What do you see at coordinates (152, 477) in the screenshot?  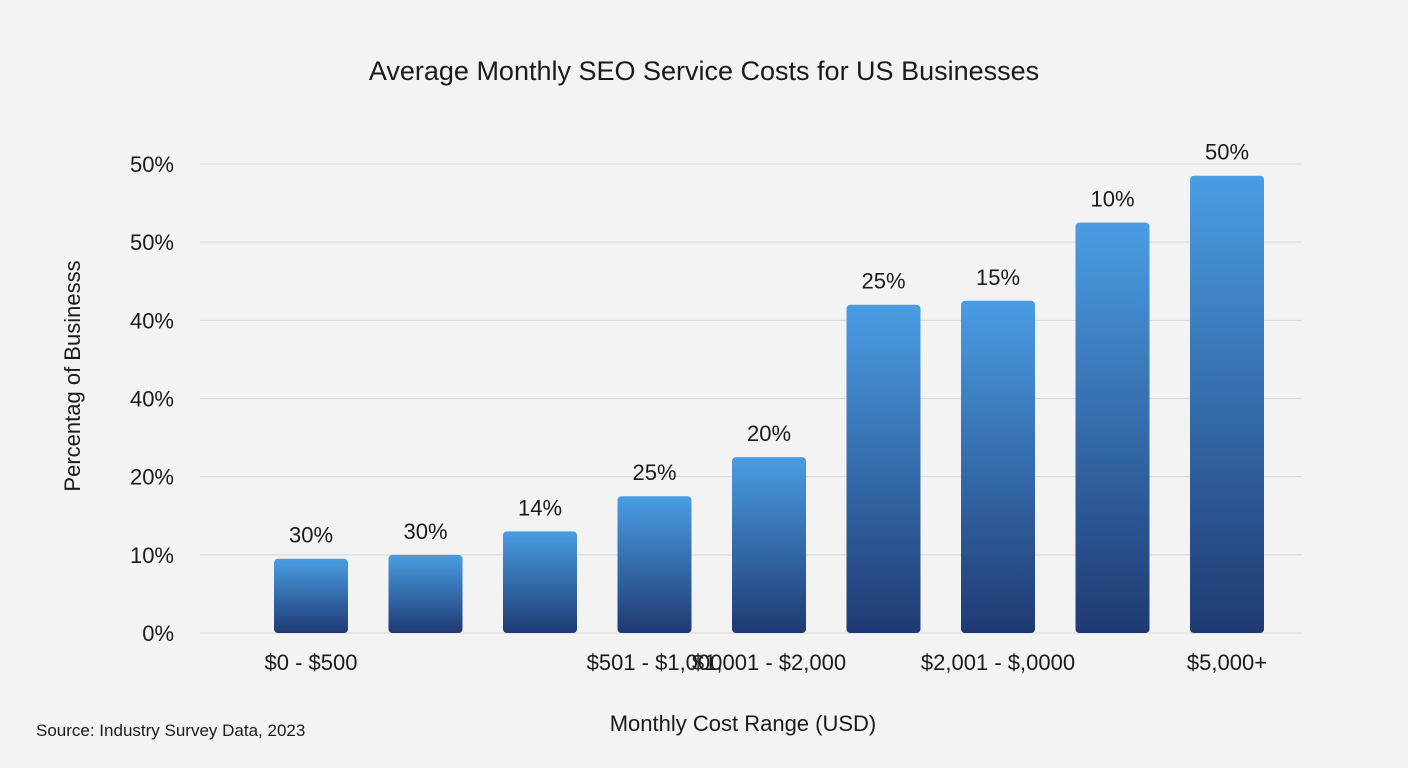 I see `y-tick-label: 20%` at bounding box center [152, 477].